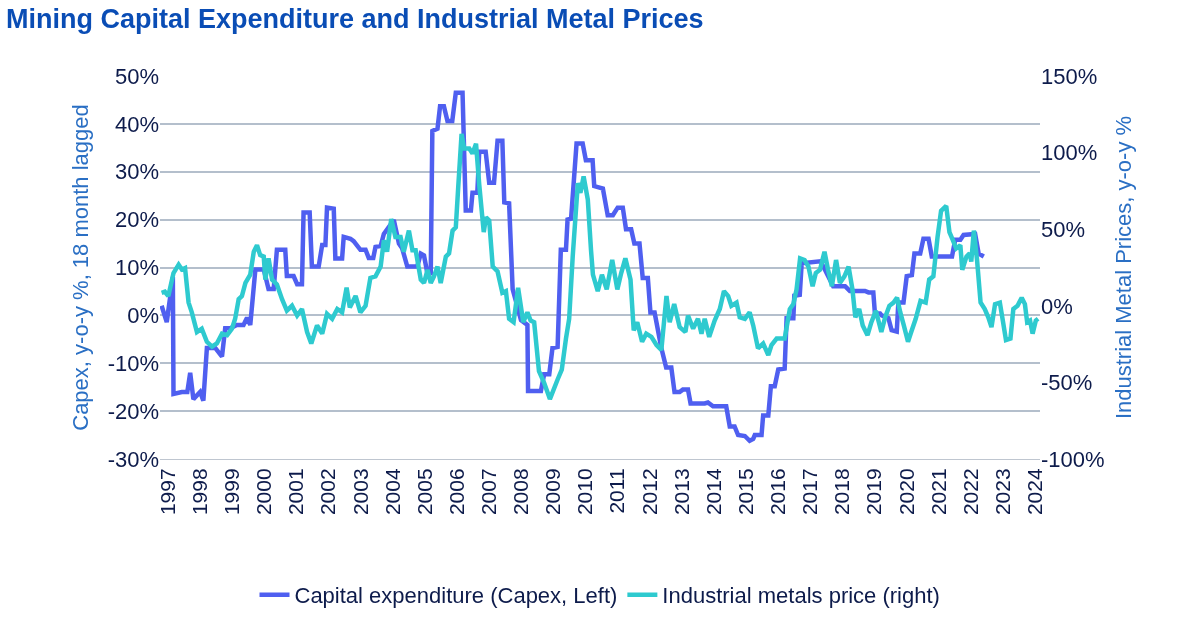 Image resolution: width=1200 pixels, height=628 pixels. What do you see at coordinates (355, 19) in the screenshot?
I see `chart-title: Mining Capital Expenditure and Industrial Metal Prices` at bounding box center [355, 19].